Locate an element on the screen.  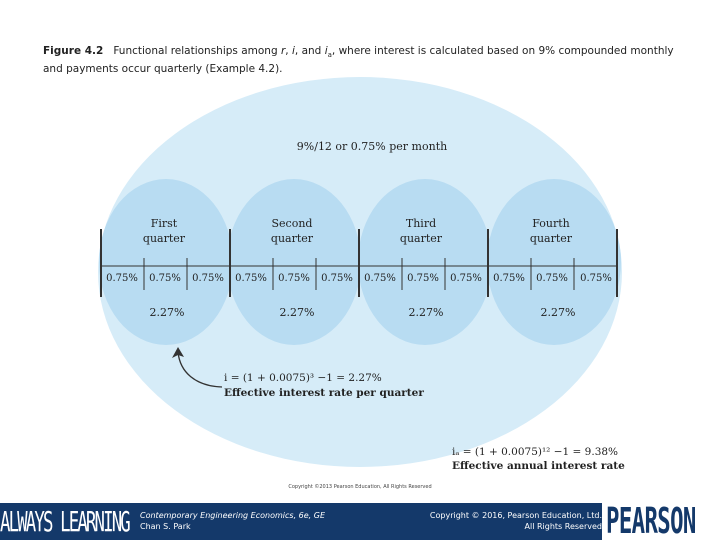
month-rate-5: 0.75% is located at coordinates (294, 278).